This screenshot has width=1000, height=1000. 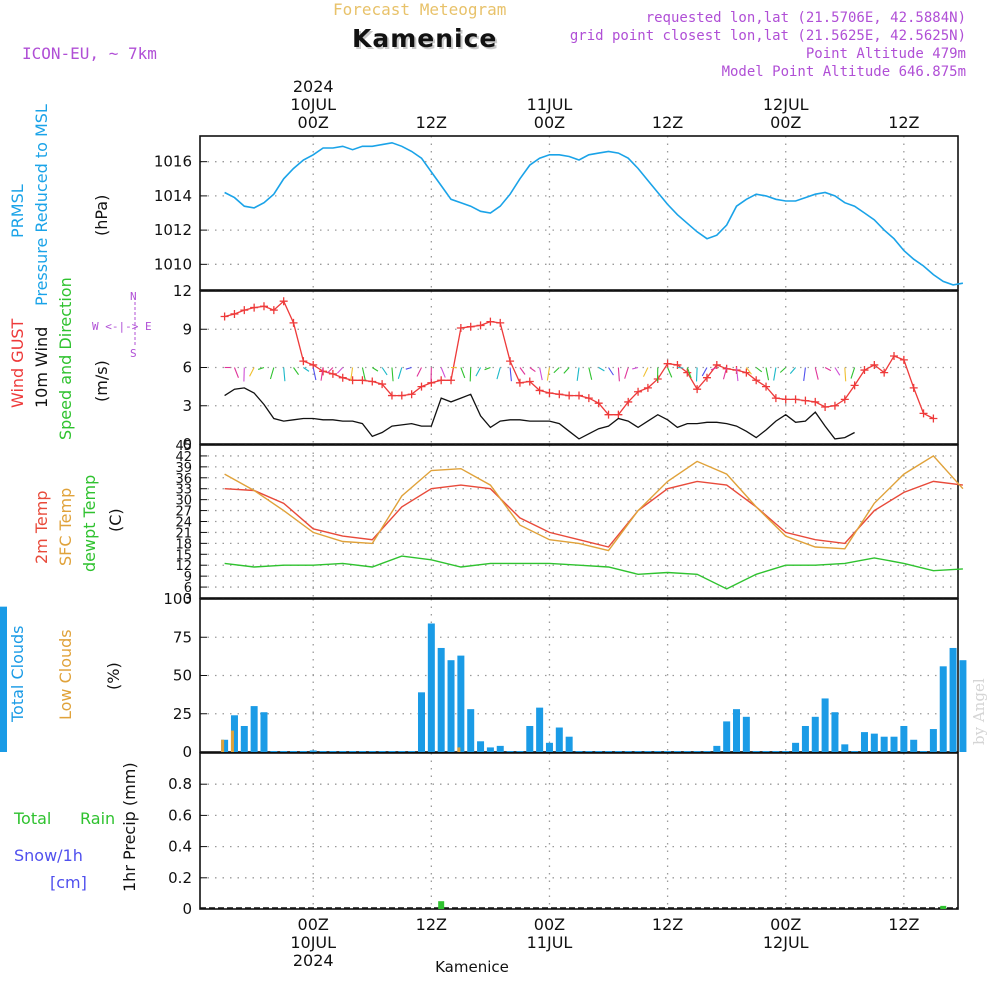 I want to click on y-tick-label: 27, so click(x=183, y=512).